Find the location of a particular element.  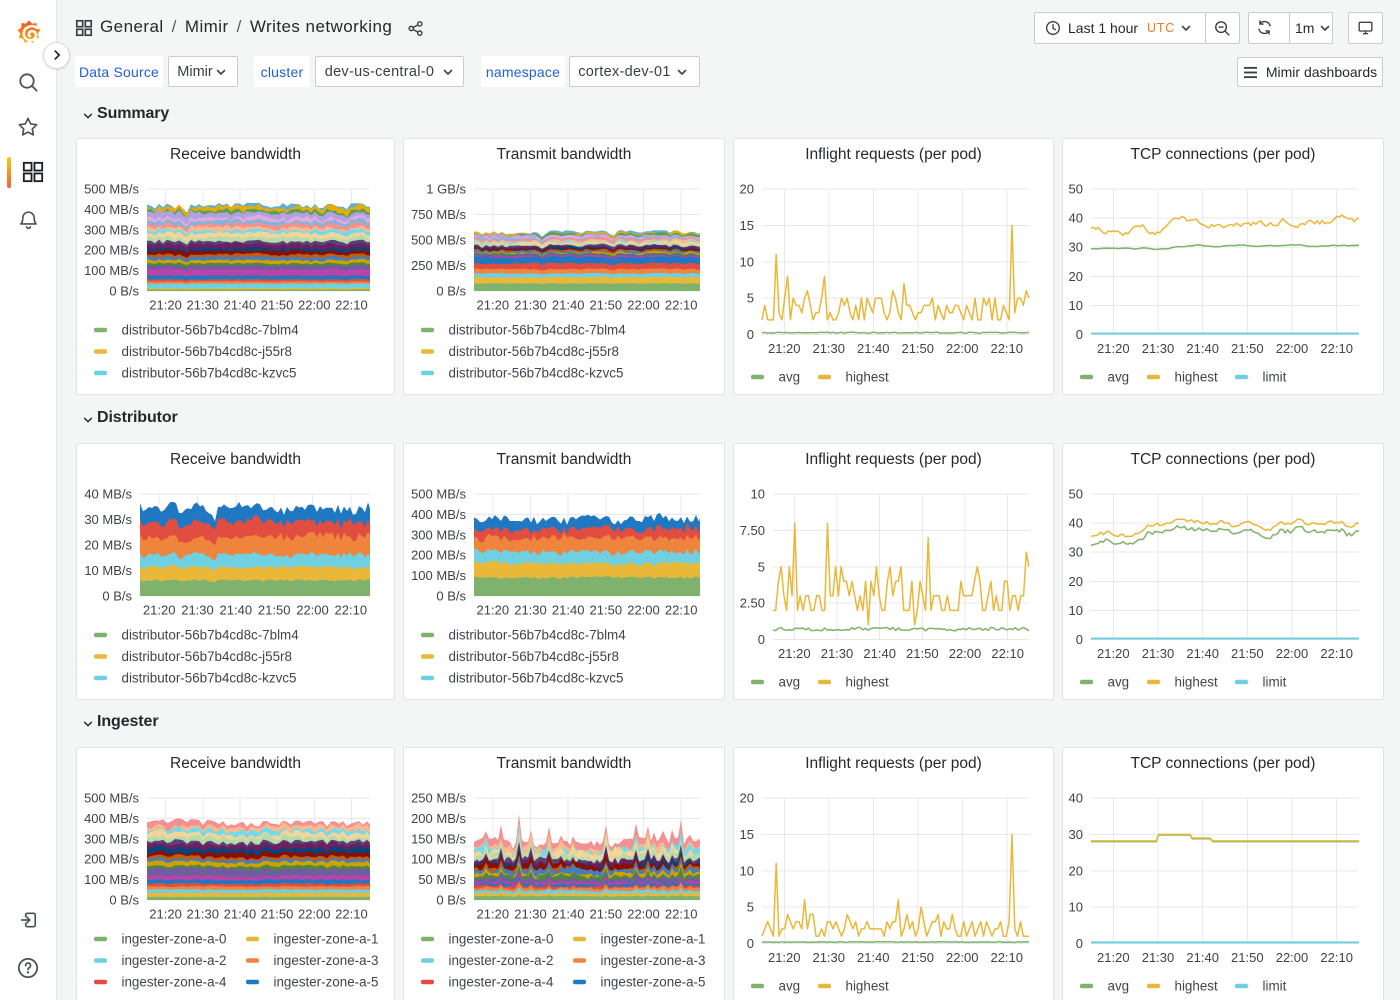

svg-text: 10 MB/s is located at coordinates (108, 570).